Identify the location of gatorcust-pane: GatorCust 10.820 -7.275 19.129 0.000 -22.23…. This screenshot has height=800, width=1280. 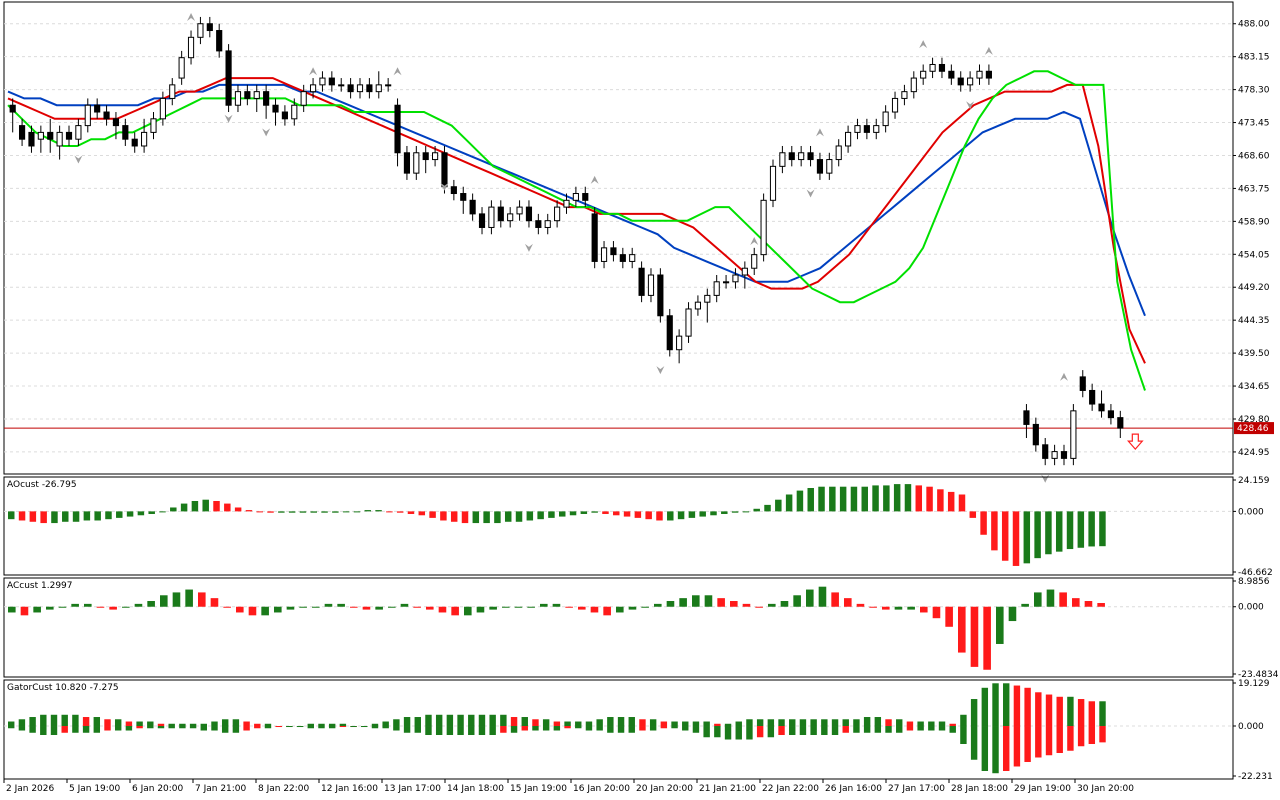
(638, 730).